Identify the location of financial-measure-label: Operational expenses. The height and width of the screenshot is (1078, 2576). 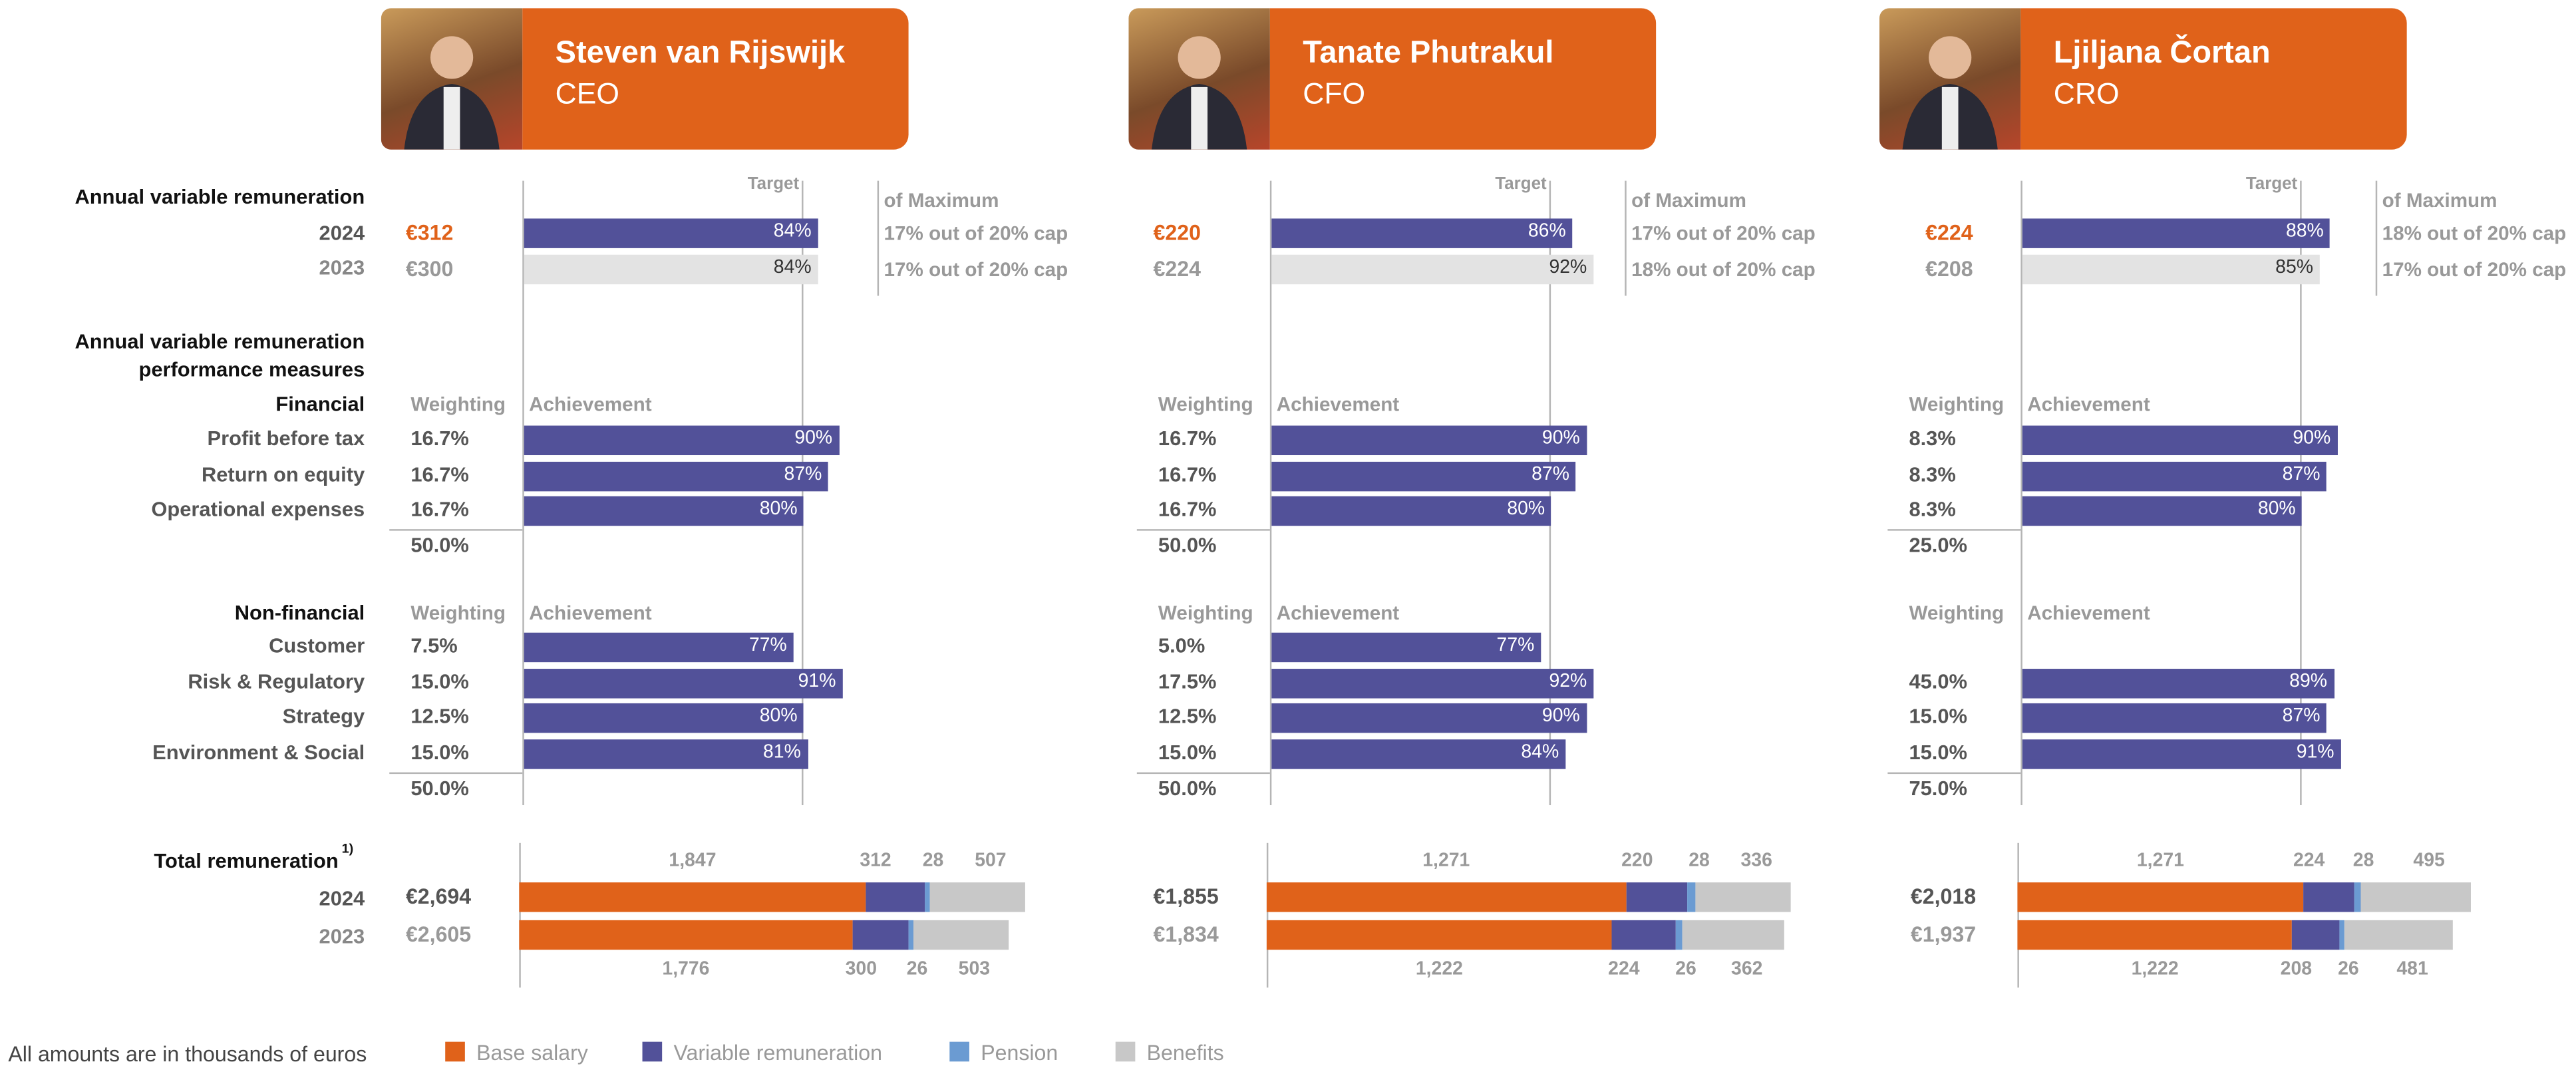
(258, 509).